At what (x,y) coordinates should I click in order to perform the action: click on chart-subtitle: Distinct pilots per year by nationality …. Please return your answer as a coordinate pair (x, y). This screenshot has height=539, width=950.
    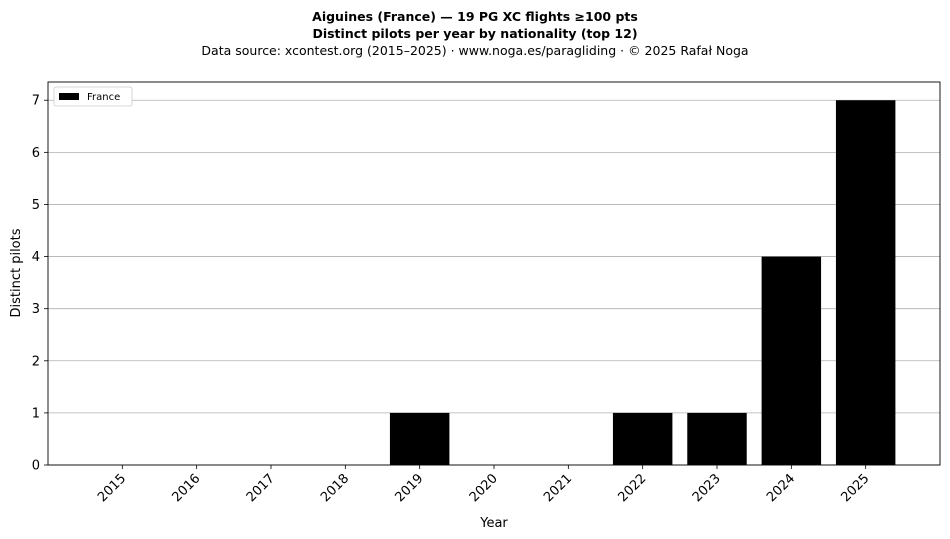
    Looking at the image, I should click on (475, 33).